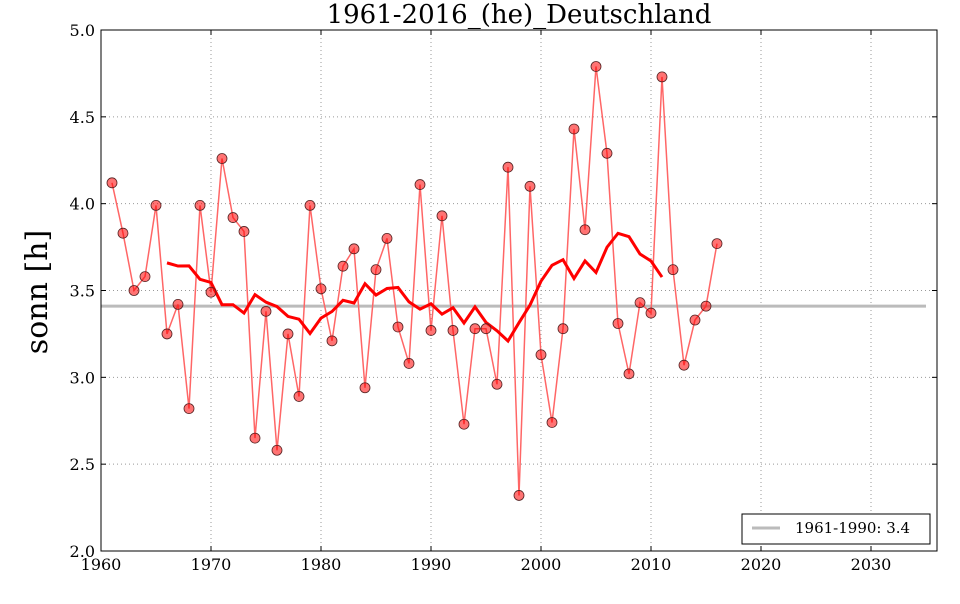 The width and height of the screenshot is (960, 604). Describe the element at coordinates (415, 287) in the screenshot. I see `moving-average-line` at that location.